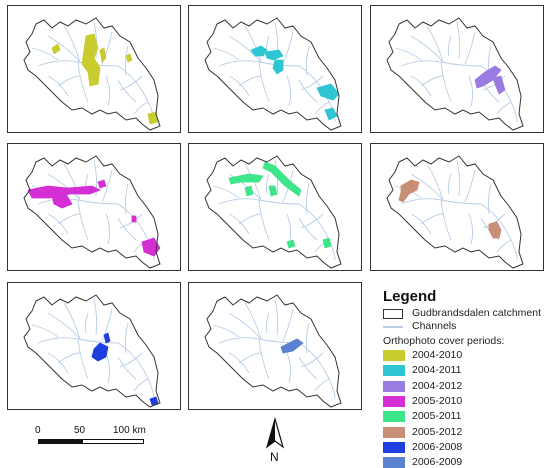  What do you see at coordinates (444, 341) in the screenshot?
I see `legend-periods-title: Orthophoto cover periods:` at bounding box center [444, 341].